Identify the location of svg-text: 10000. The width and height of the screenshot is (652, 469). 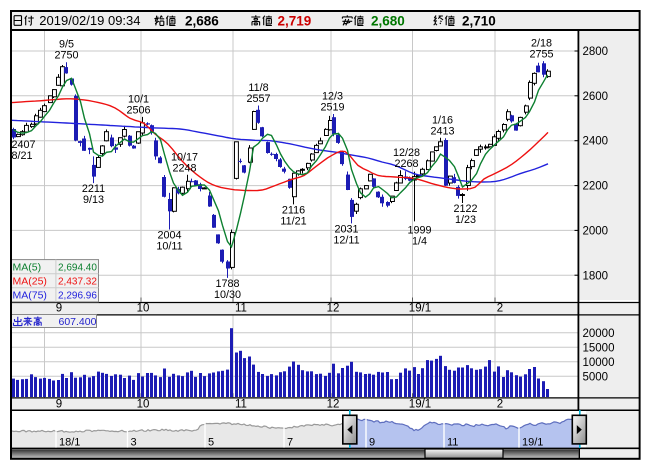
(599, 363).